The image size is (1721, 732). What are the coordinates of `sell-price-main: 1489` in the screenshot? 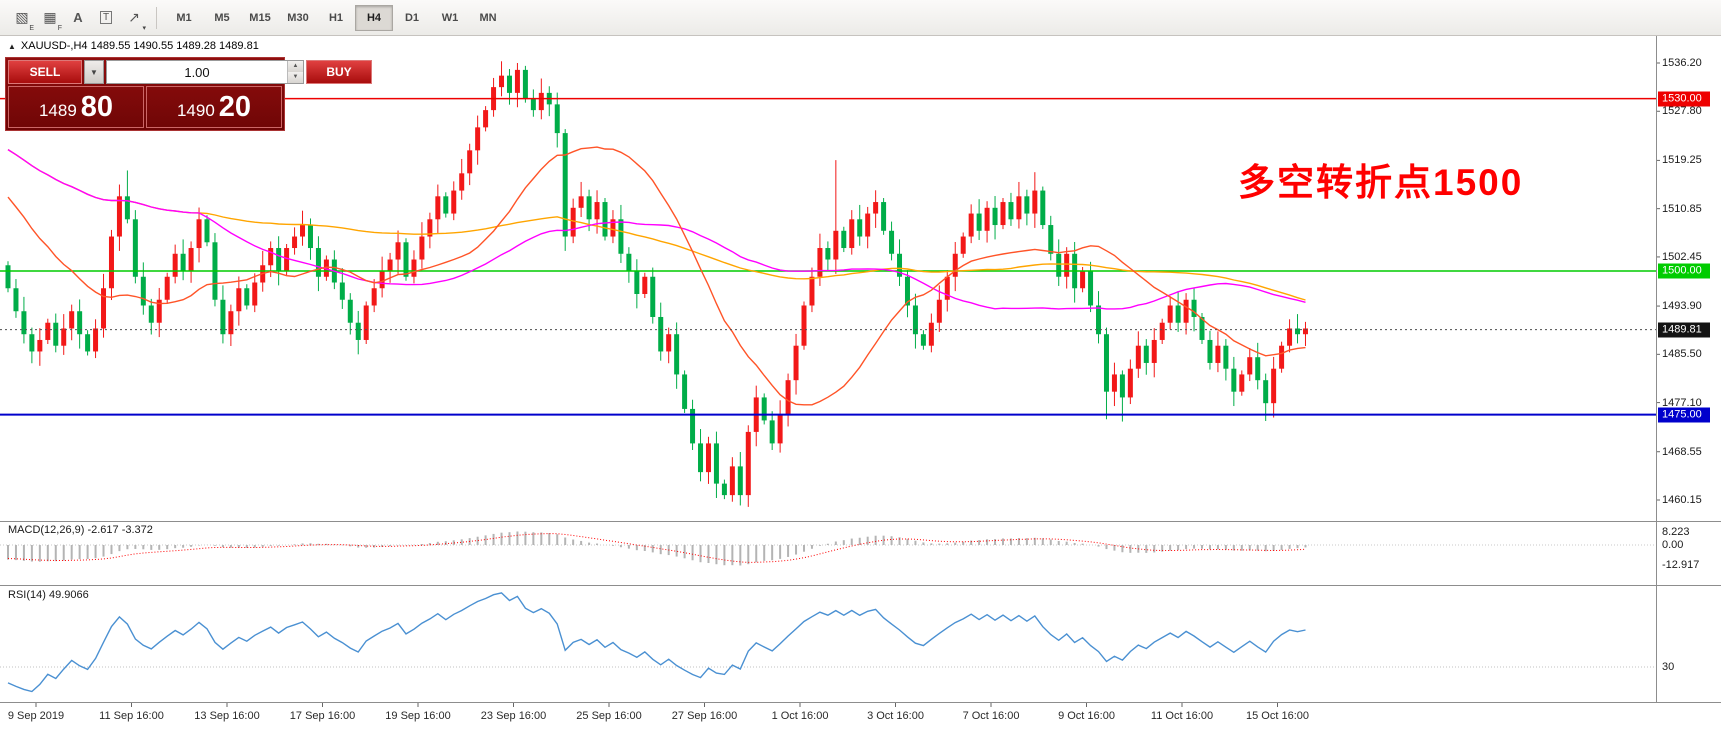 It's located at (57, 110).